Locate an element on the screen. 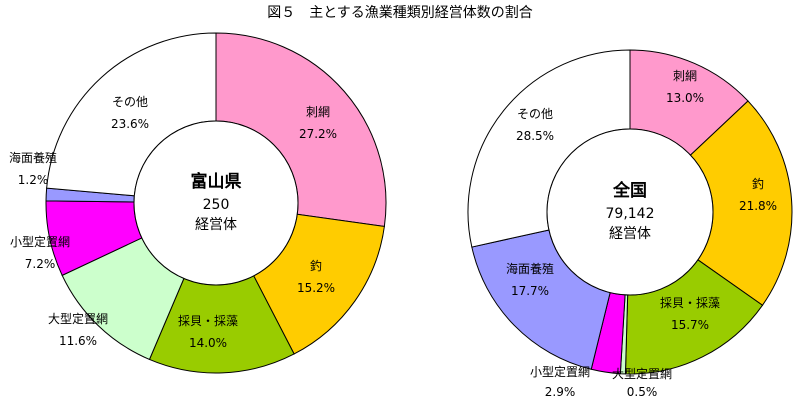  slice-label-2-4: 大型定置網 is located at coordinates (642, 373).